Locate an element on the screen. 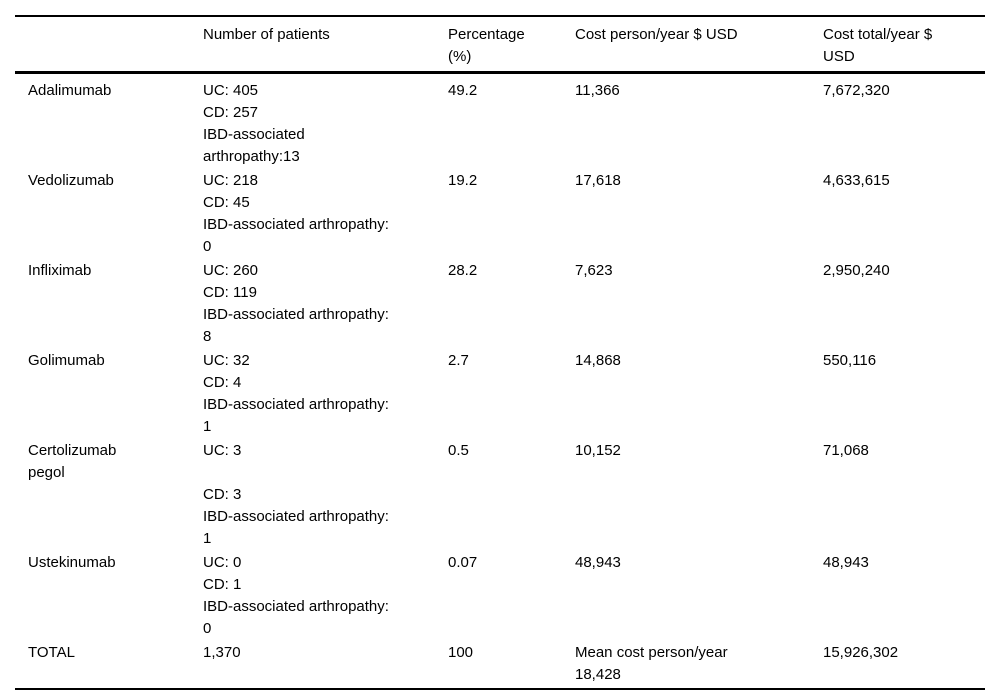 The height and width of the screenshot is (696, 1000). cell-line: 49.2 is located at coordinates (463, 90).